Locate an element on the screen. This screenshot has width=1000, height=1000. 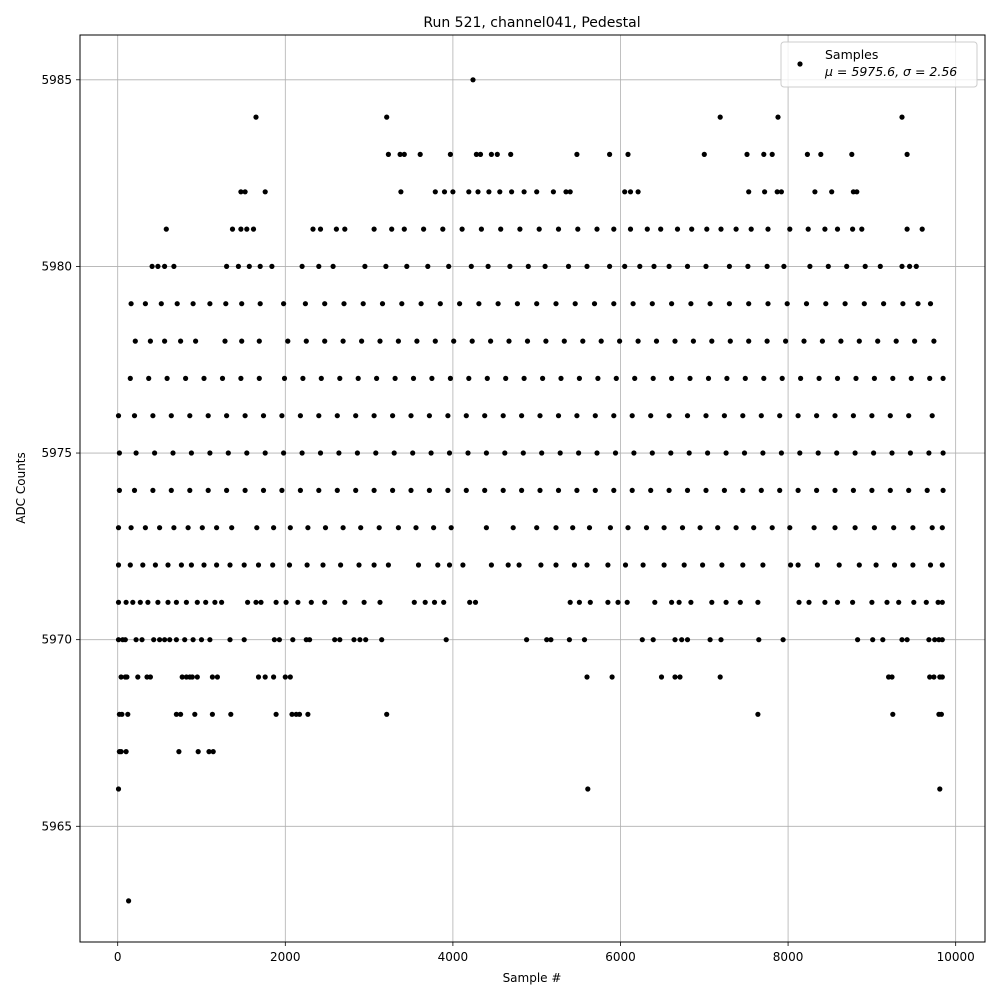
chart-title: Run 521, channel041, Pedestal is located at coordinates (531, 23).